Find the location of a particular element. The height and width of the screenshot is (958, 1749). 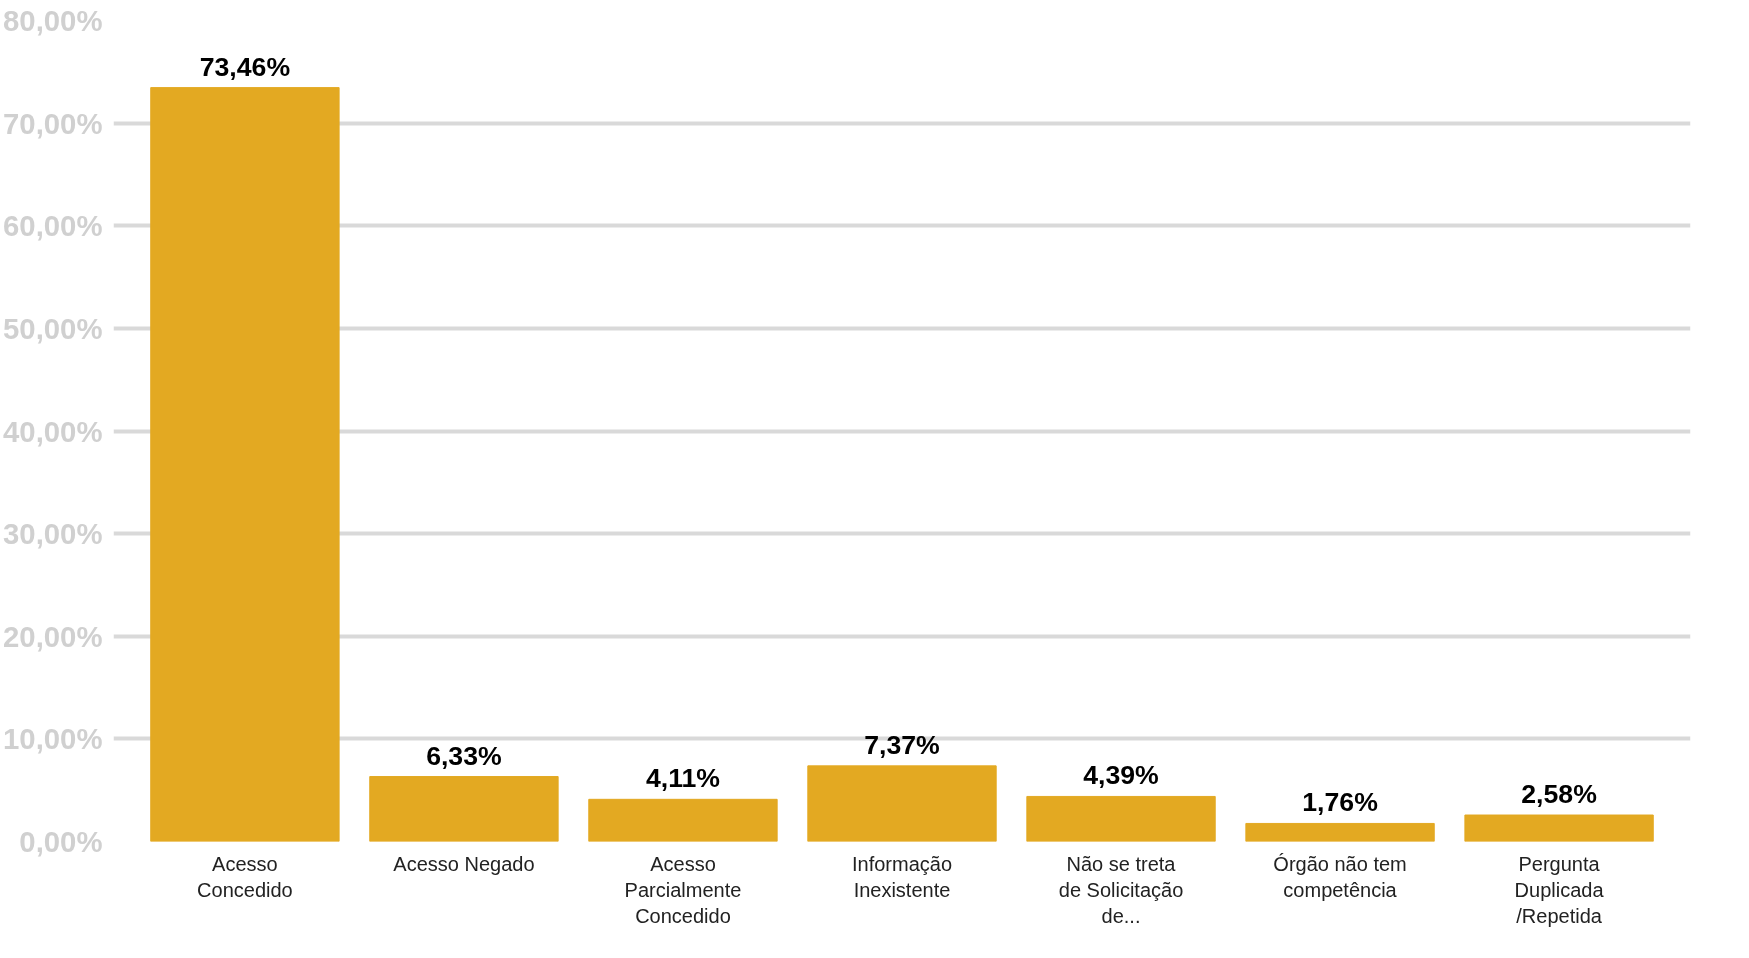

data-label: 4,11% is located at coordinates (683, 778).